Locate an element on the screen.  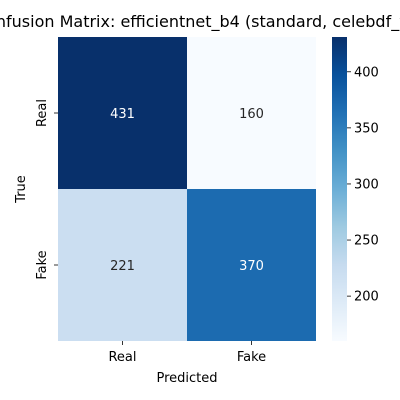
cell-value-label: 221 is located at coordinates (122, 266).